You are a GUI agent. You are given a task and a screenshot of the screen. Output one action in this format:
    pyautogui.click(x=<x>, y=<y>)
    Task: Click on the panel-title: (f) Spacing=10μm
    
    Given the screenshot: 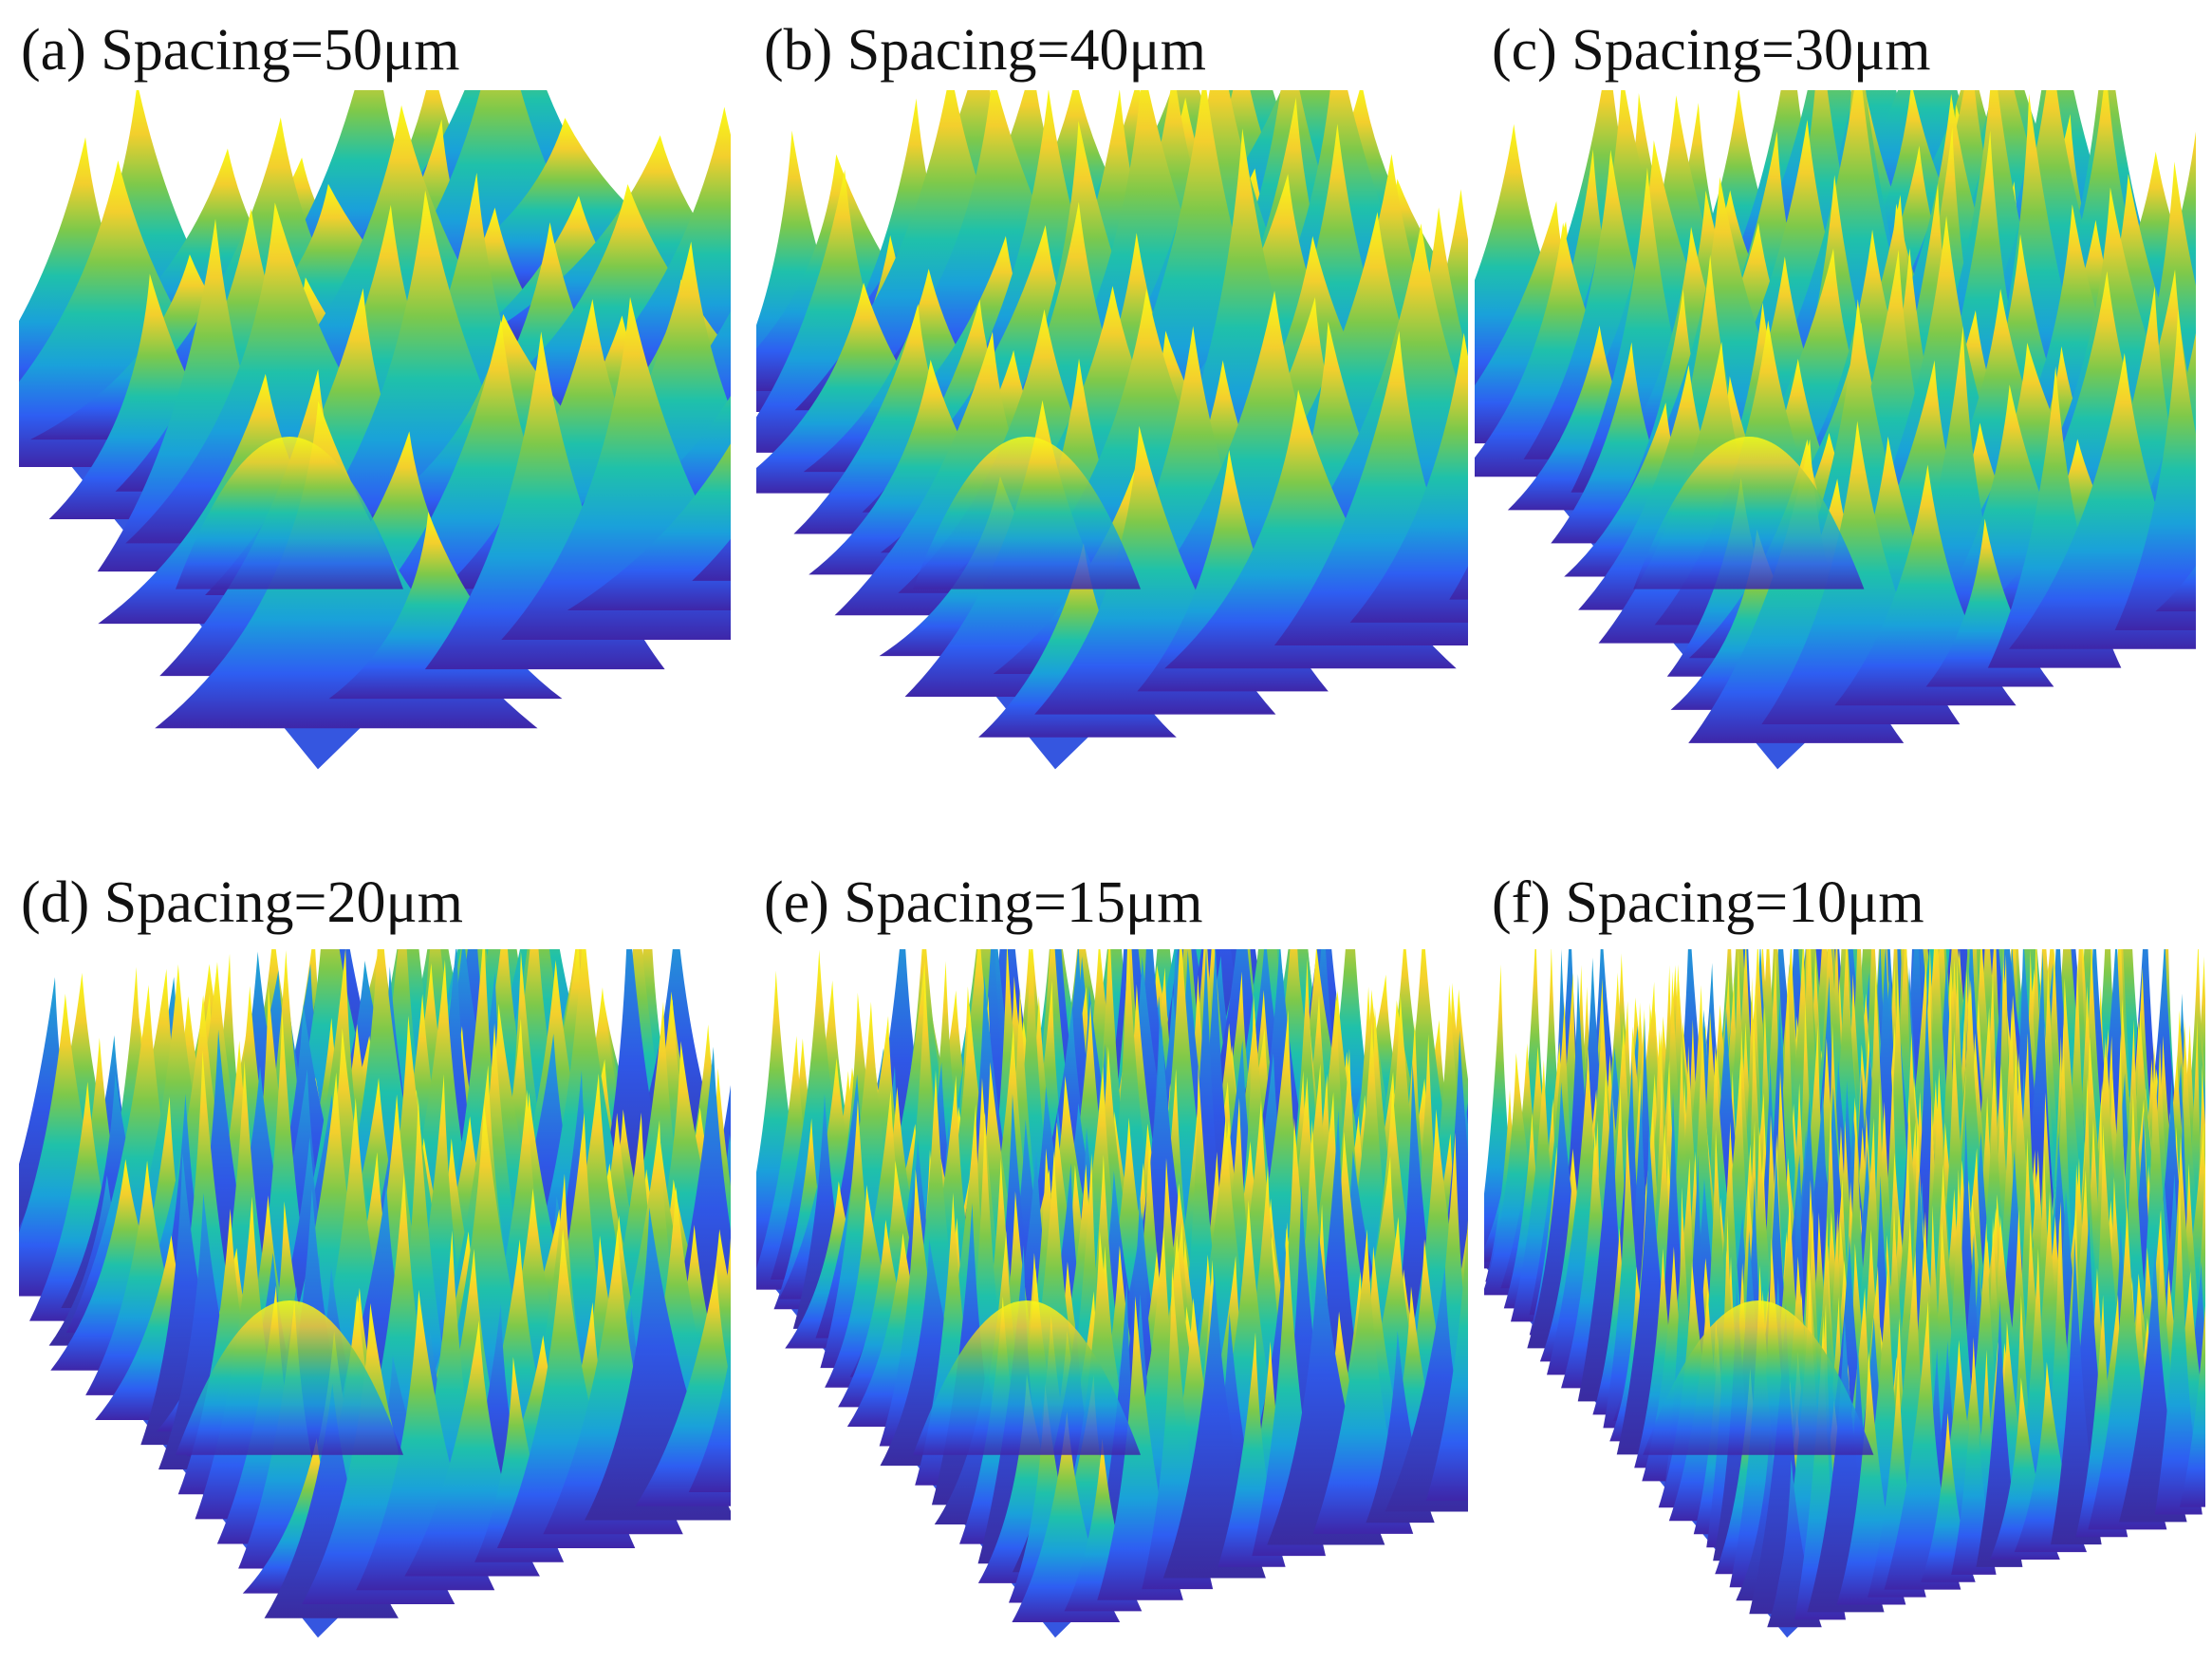 What is the action you would take?
    pyautogui.click(x=1708, y=902)
    